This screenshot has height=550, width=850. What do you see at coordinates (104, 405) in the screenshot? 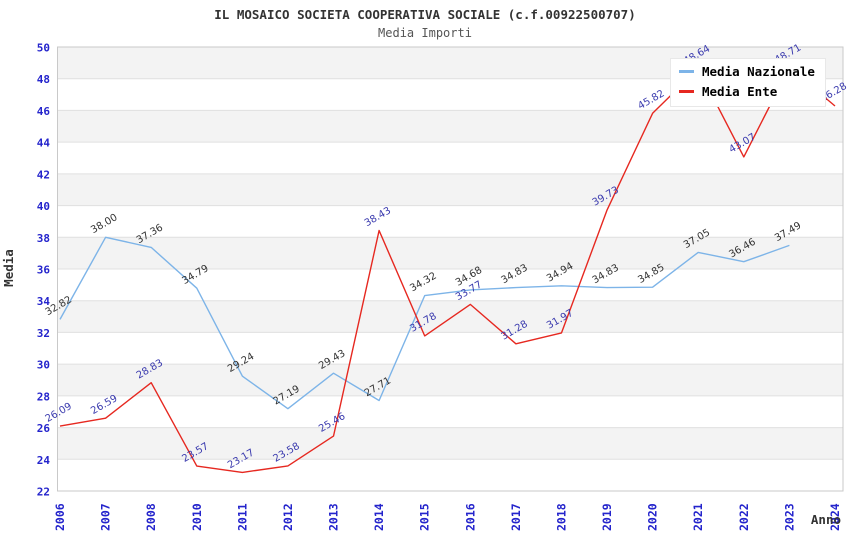
I see `data-label: 26.59` at bounding box center [104, 405].